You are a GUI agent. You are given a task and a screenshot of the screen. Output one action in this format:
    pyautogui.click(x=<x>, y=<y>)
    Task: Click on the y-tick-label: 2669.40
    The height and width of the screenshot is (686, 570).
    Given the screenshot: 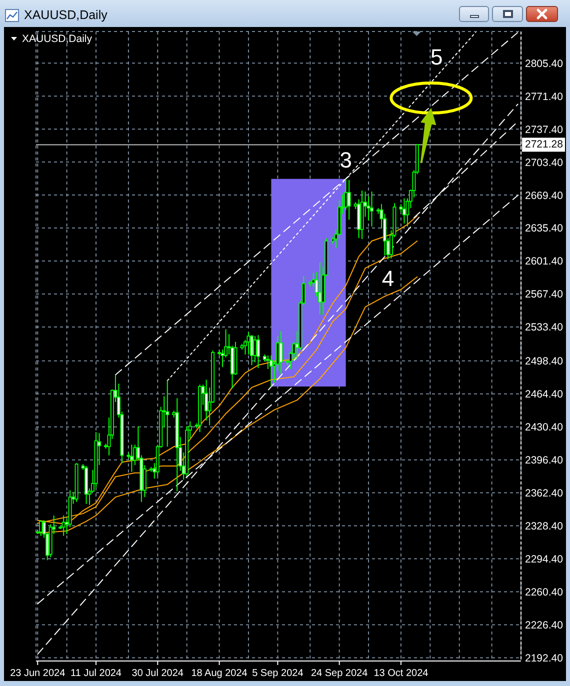 What is the action you would take?
    pyautogui.click(x=544, y=196)
    